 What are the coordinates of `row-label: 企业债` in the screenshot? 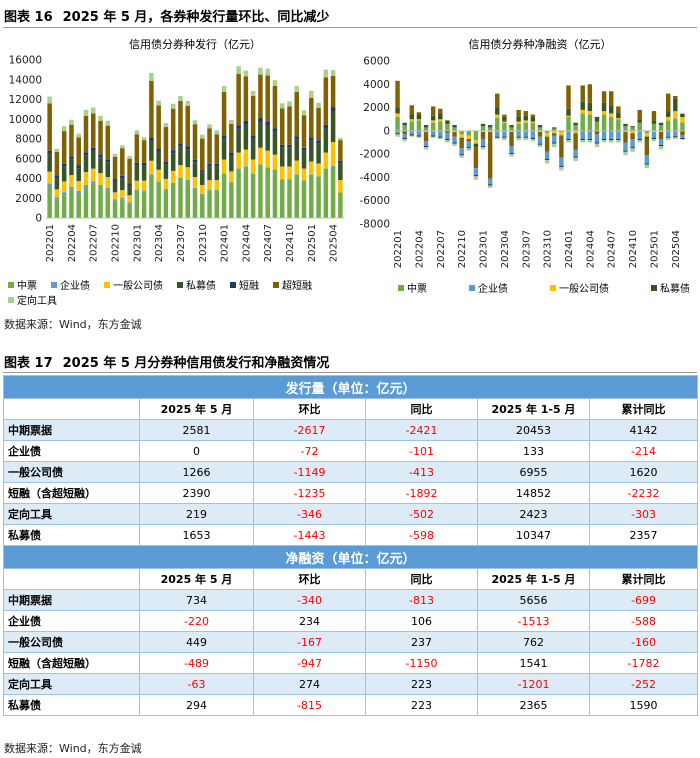 It's located at (71, 621).